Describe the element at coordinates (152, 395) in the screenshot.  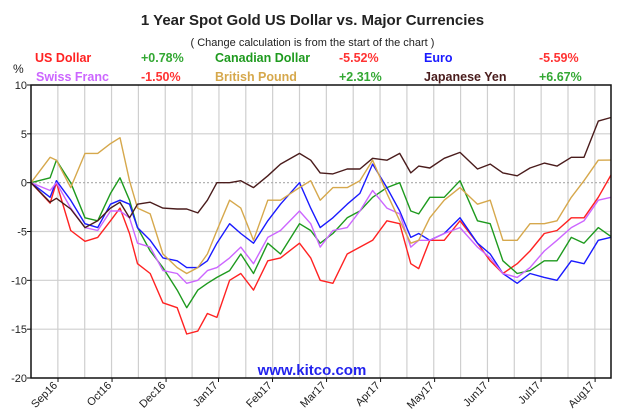
I see `x-tick-label: Dec16` at that location.